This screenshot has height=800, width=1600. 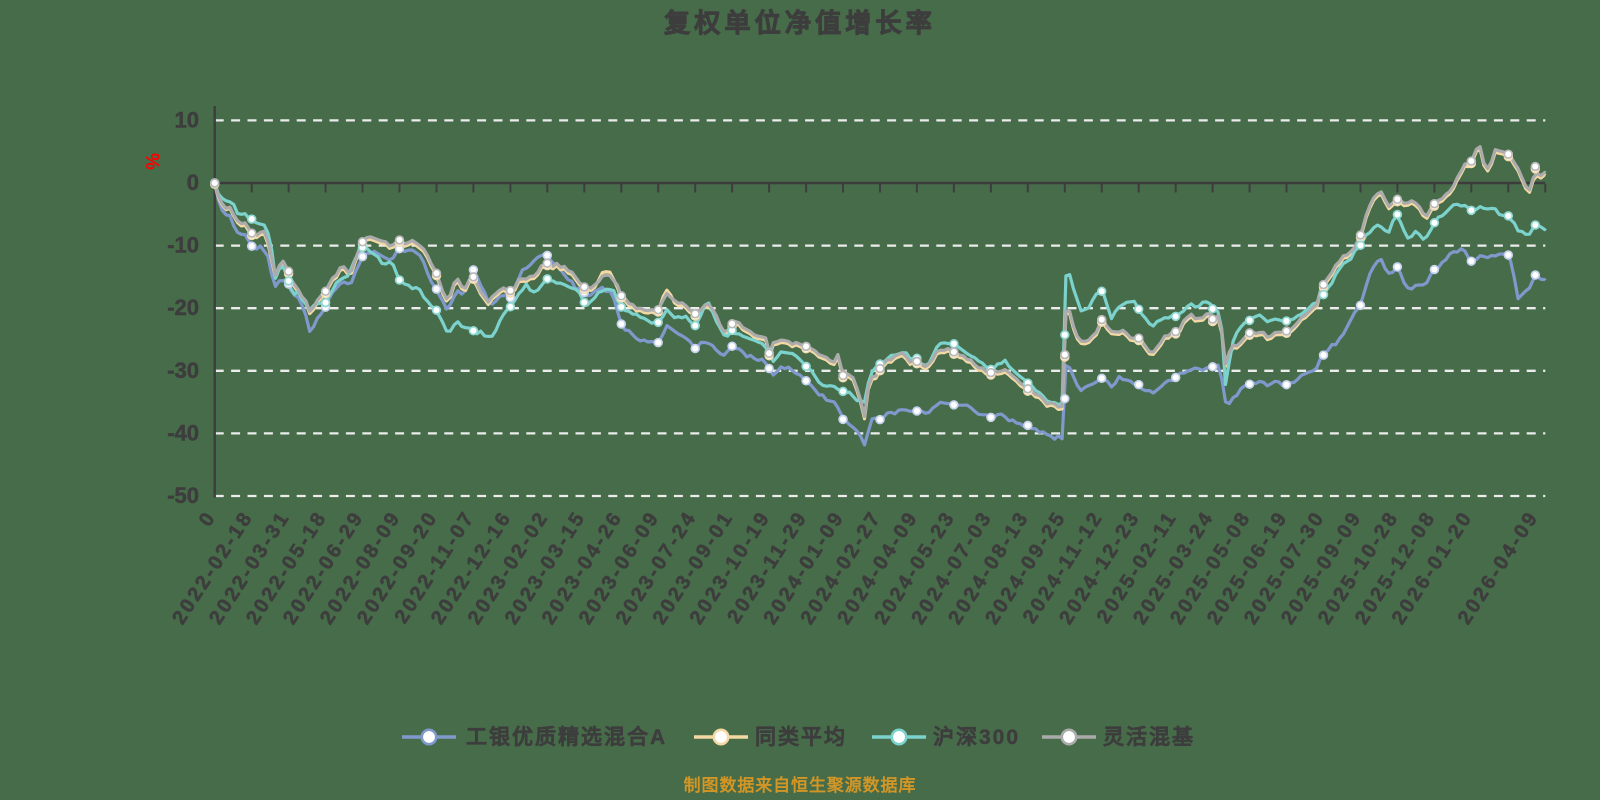 What do you see at coordinates (183, 245) in the screenshot?
I see `svg-text: -10` at bounding box center [183, 245].